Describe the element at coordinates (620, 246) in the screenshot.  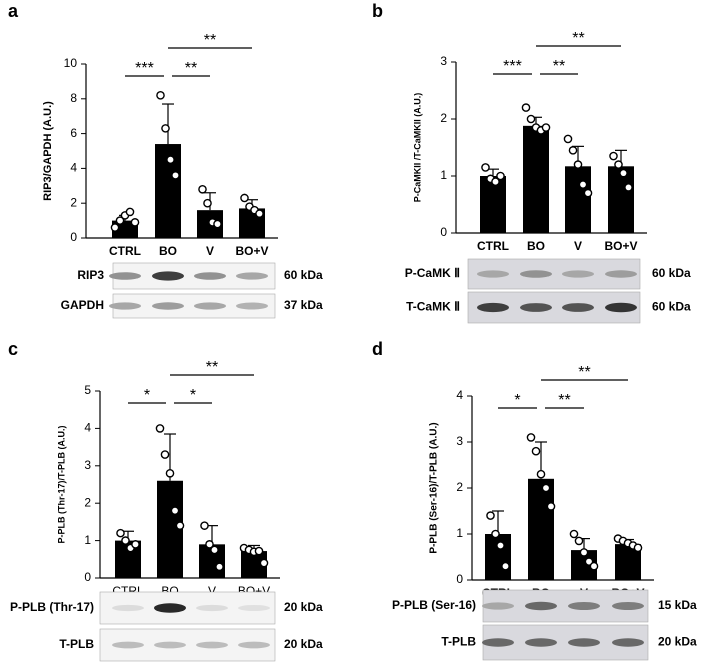
I see `x-tick-label: BO+V` at that location.